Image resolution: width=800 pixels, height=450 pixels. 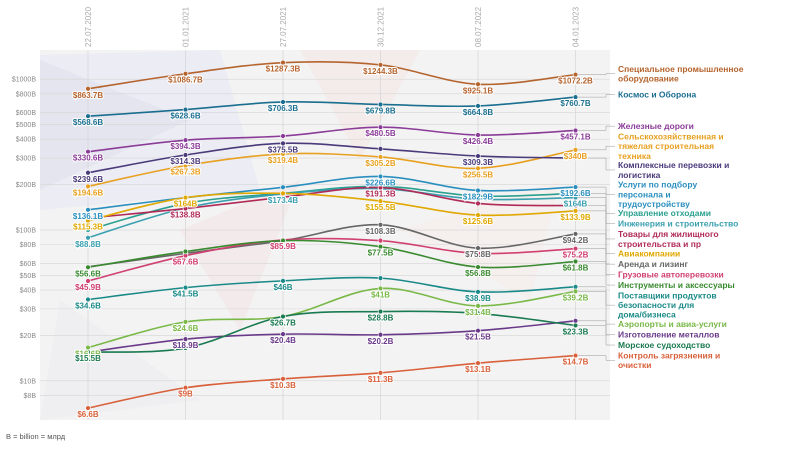 I want to click on y-tick-label: $600B, so click(x=26, y=113).